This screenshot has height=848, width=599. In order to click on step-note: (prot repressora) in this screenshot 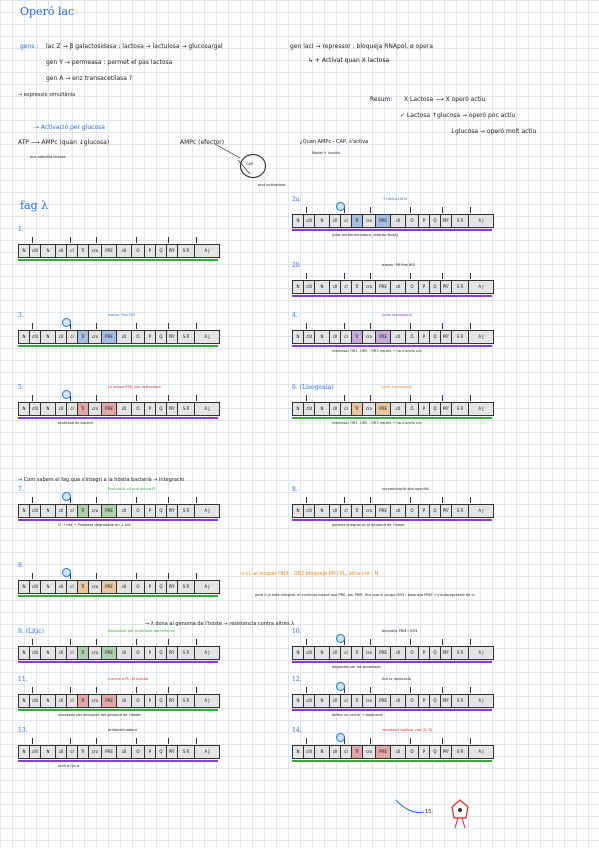, I will do `click(397, 315)`.